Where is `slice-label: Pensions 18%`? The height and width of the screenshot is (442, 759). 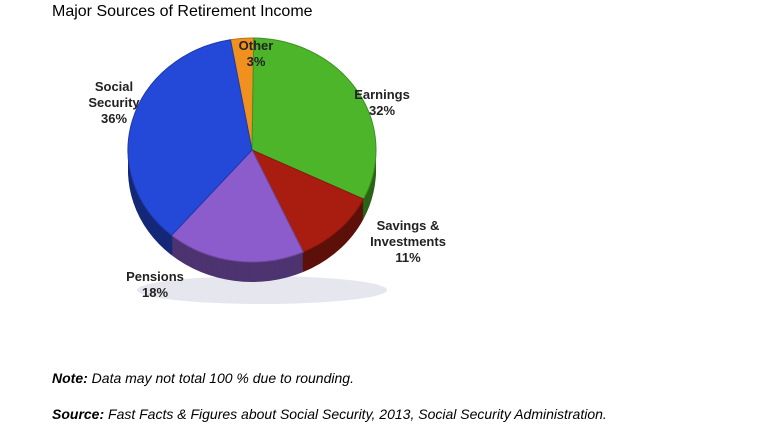
slice-label: Pensions 18% is located at coordinates (155, 285).